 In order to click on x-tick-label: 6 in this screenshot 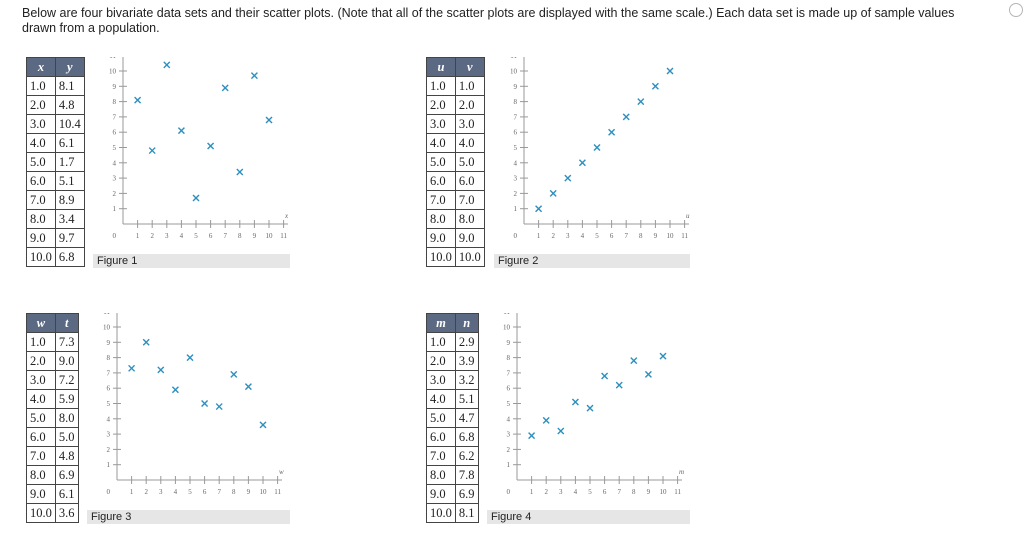, I will do `click(211, 236)`.